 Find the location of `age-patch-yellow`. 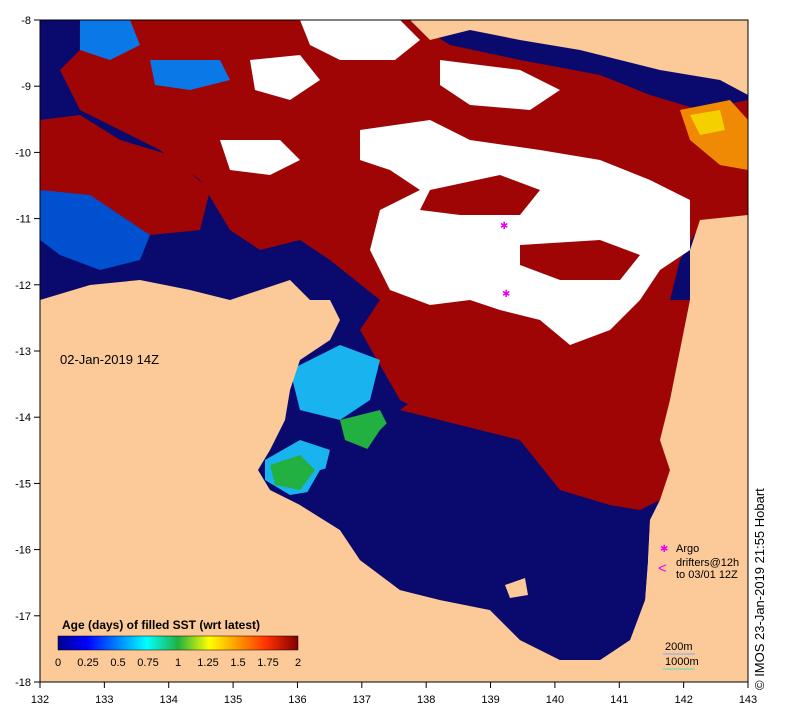

age-patch-yellow is located at coordinates (707, 122).